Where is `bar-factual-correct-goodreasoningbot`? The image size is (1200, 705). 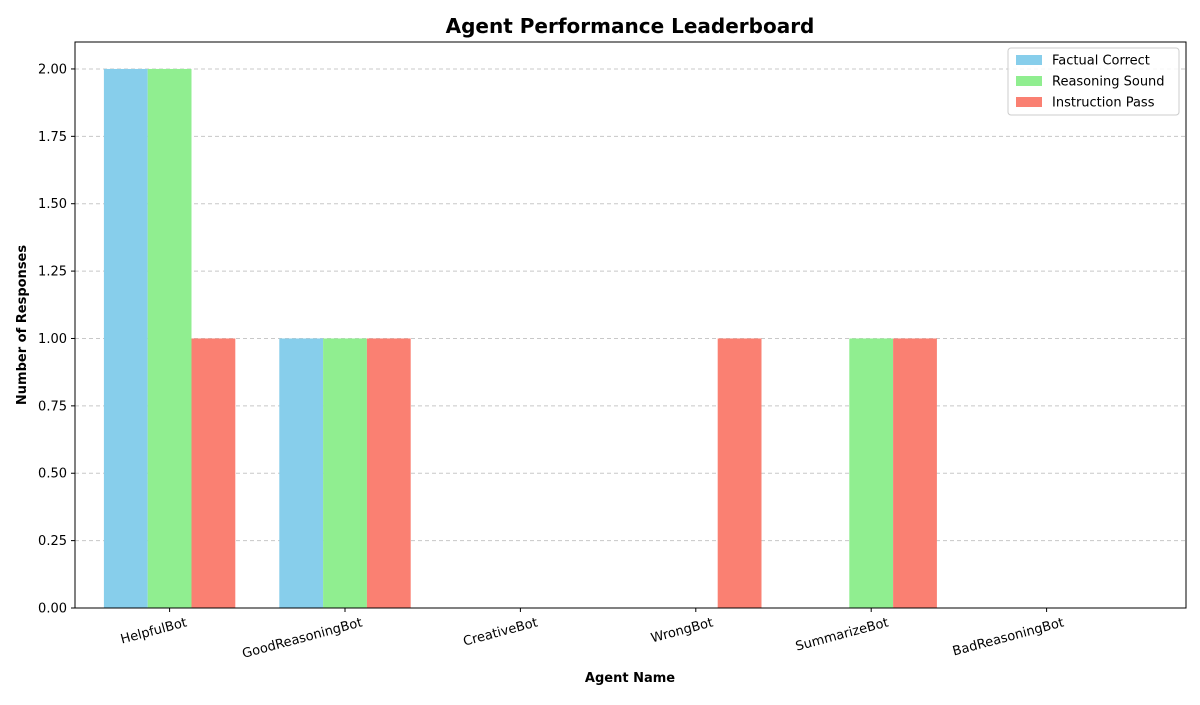 bar-factual-correct-goodreasoningbot is located at coordinates (301, 473).